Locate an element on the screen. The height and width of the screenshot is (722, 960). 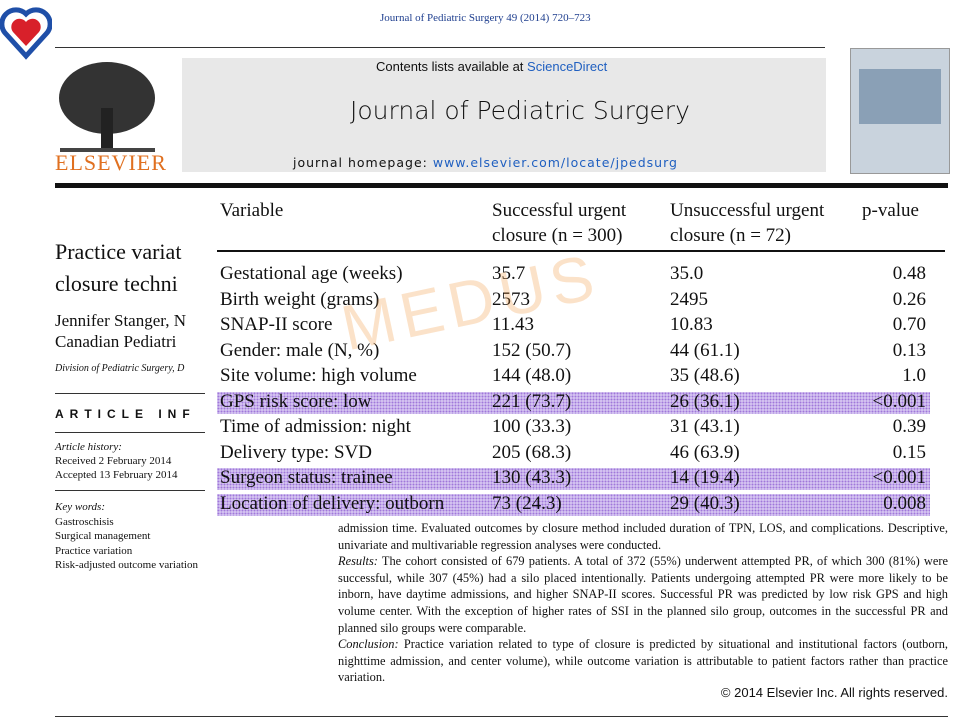
table-cell: 0.39 is located at coordinates (909, 426).